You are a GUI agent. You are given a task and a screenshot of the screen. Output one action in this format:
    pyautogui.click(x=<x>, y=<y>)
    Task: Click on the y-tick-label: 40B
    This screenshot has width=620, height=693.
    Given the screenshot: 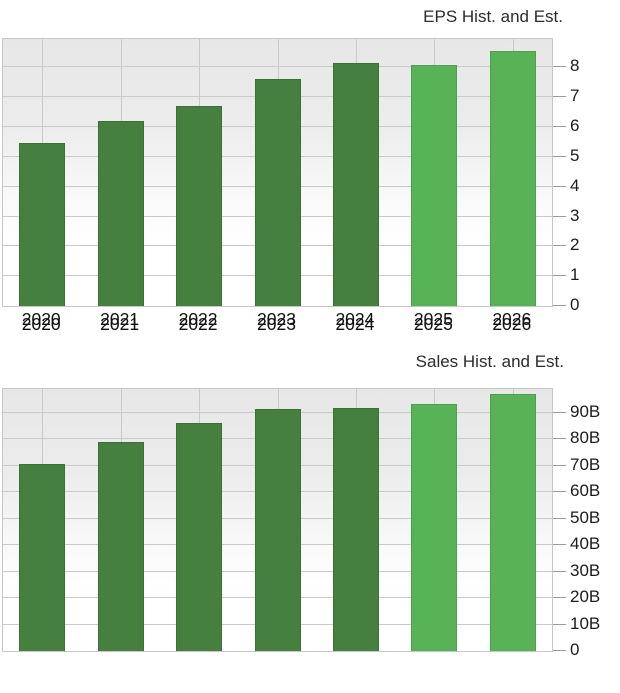 What is the action you would take?
    pyautogui.click(x=585, y=544)
    